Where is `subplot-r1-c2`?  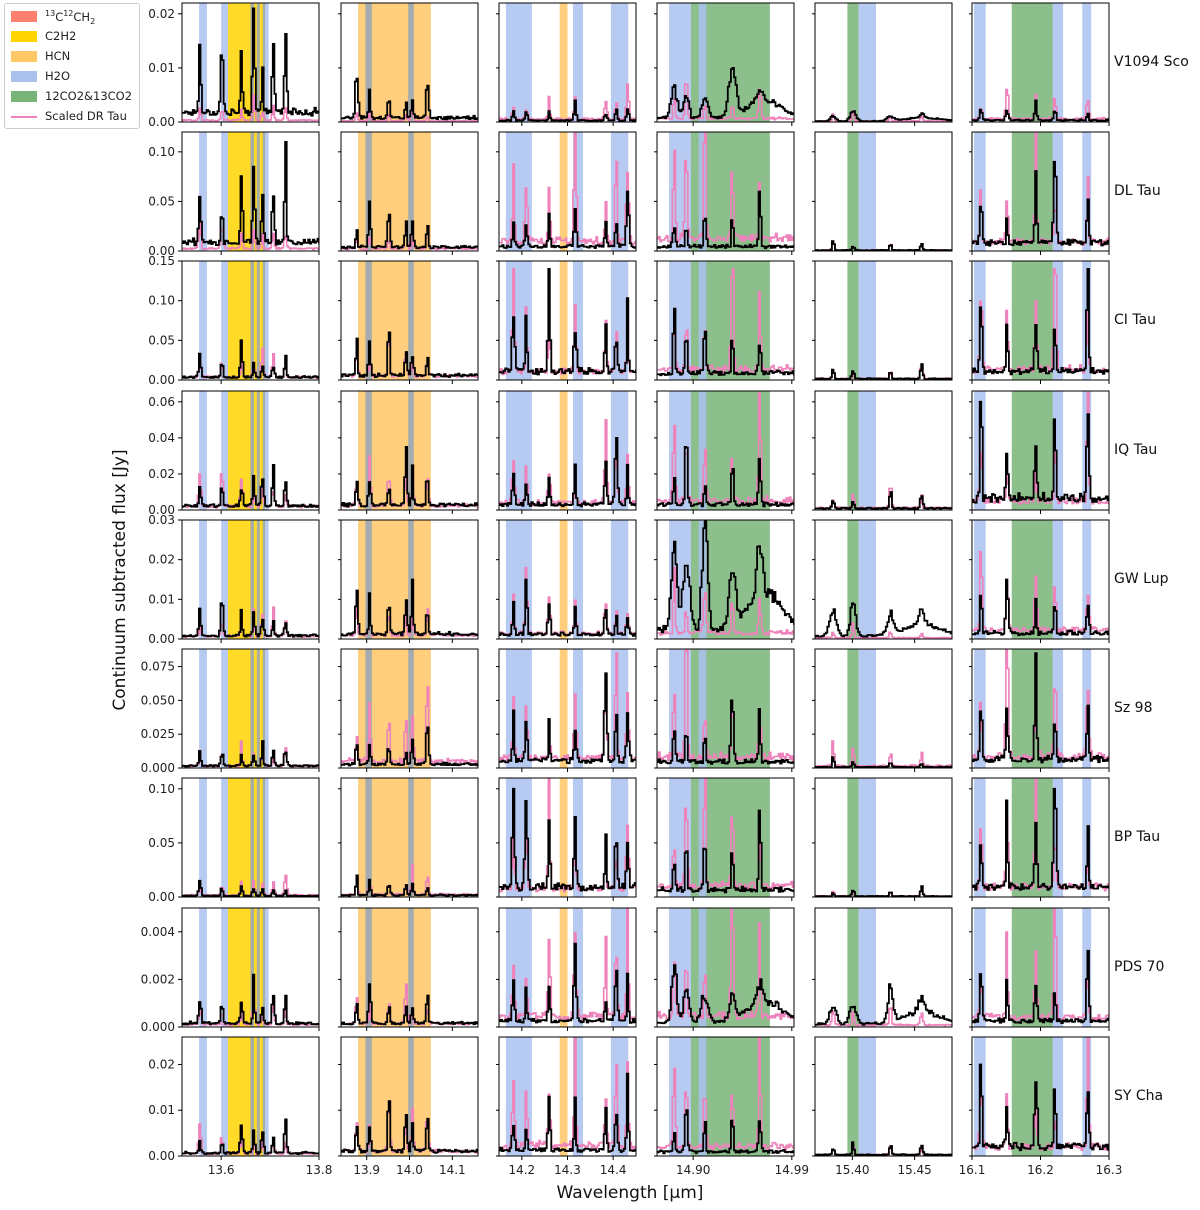
subplot-r1-c2 is located at coordinates (566, 193).